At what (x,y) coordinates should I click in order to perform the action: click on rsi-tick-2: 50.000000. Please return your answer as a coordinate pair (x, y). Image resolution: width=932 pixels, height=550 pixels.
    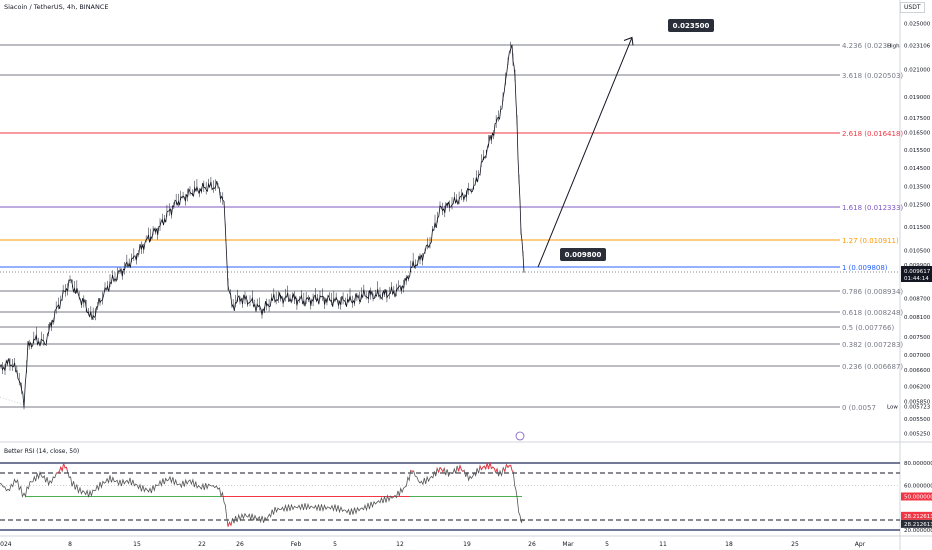
    Looking at the image, I should click on (918, 498).